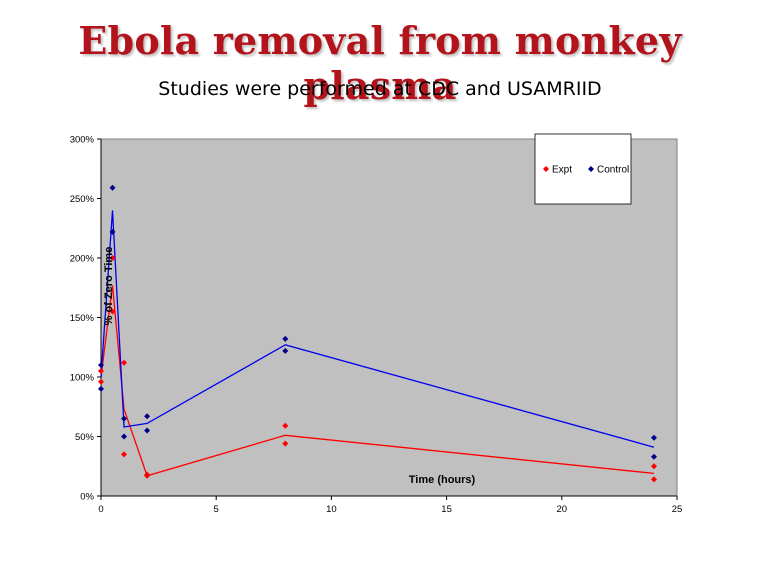  Describe the element at coordinates (546, 169) in the screenshot. I see `legend-marker-expt` at that location.